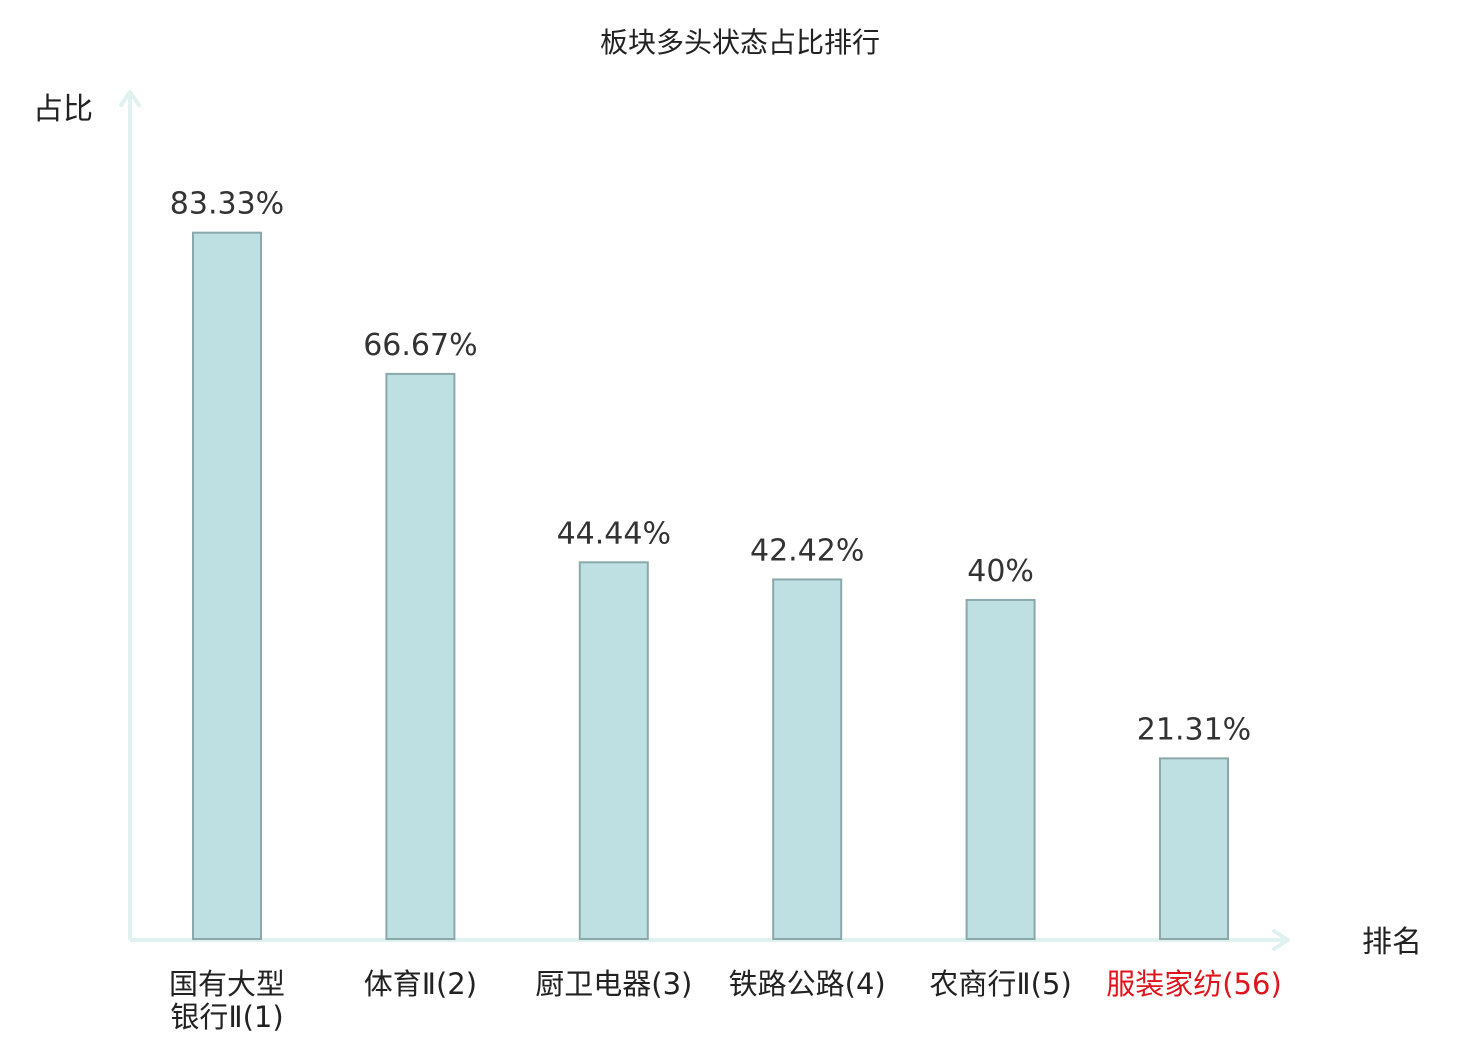 The width and height of the screenshot is (1480, 1040). Describe the element at coordinates (226, 1017) in the screenshot. I see `category-label-1-line-2: 银行Ⅱ(1)` at that location.